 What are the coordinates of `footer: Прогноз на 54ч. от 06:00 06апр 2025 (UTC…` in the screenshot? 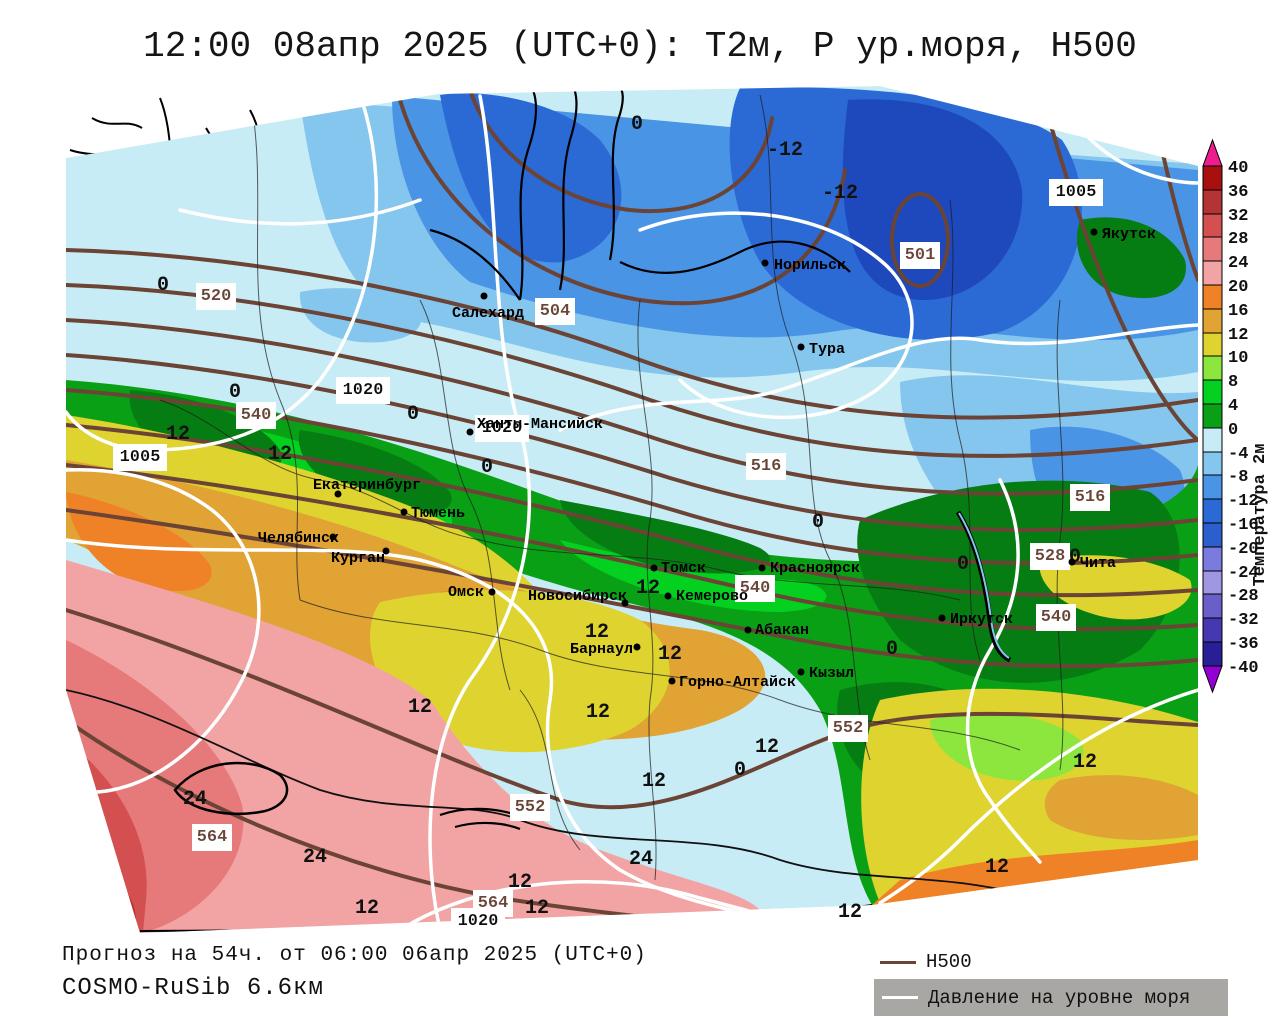 It's located at (354, 973).